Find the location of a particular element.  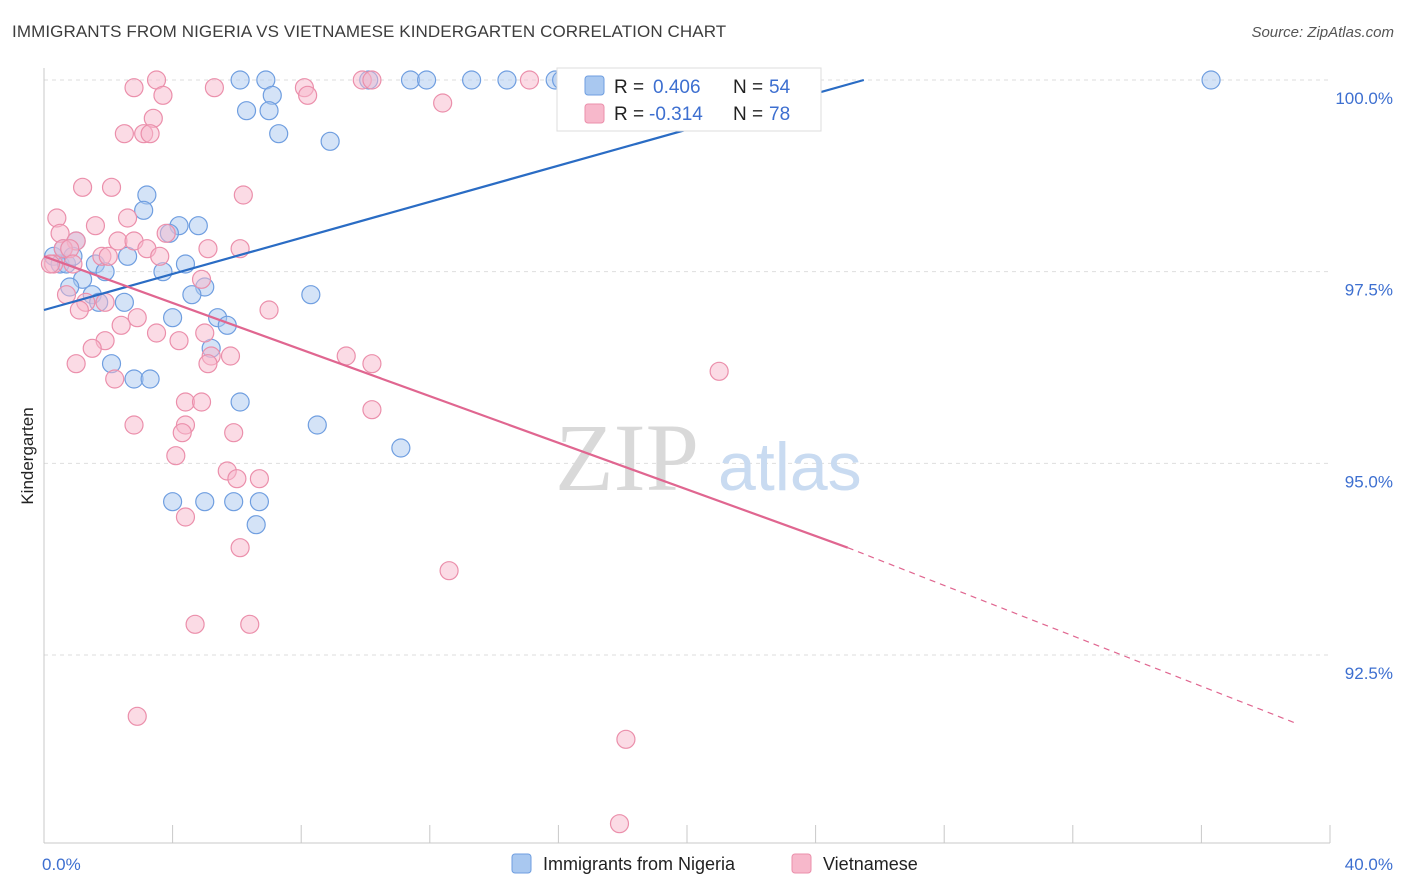

y-tick-label-2: 97.5% is located at coordinates (1369, 290).